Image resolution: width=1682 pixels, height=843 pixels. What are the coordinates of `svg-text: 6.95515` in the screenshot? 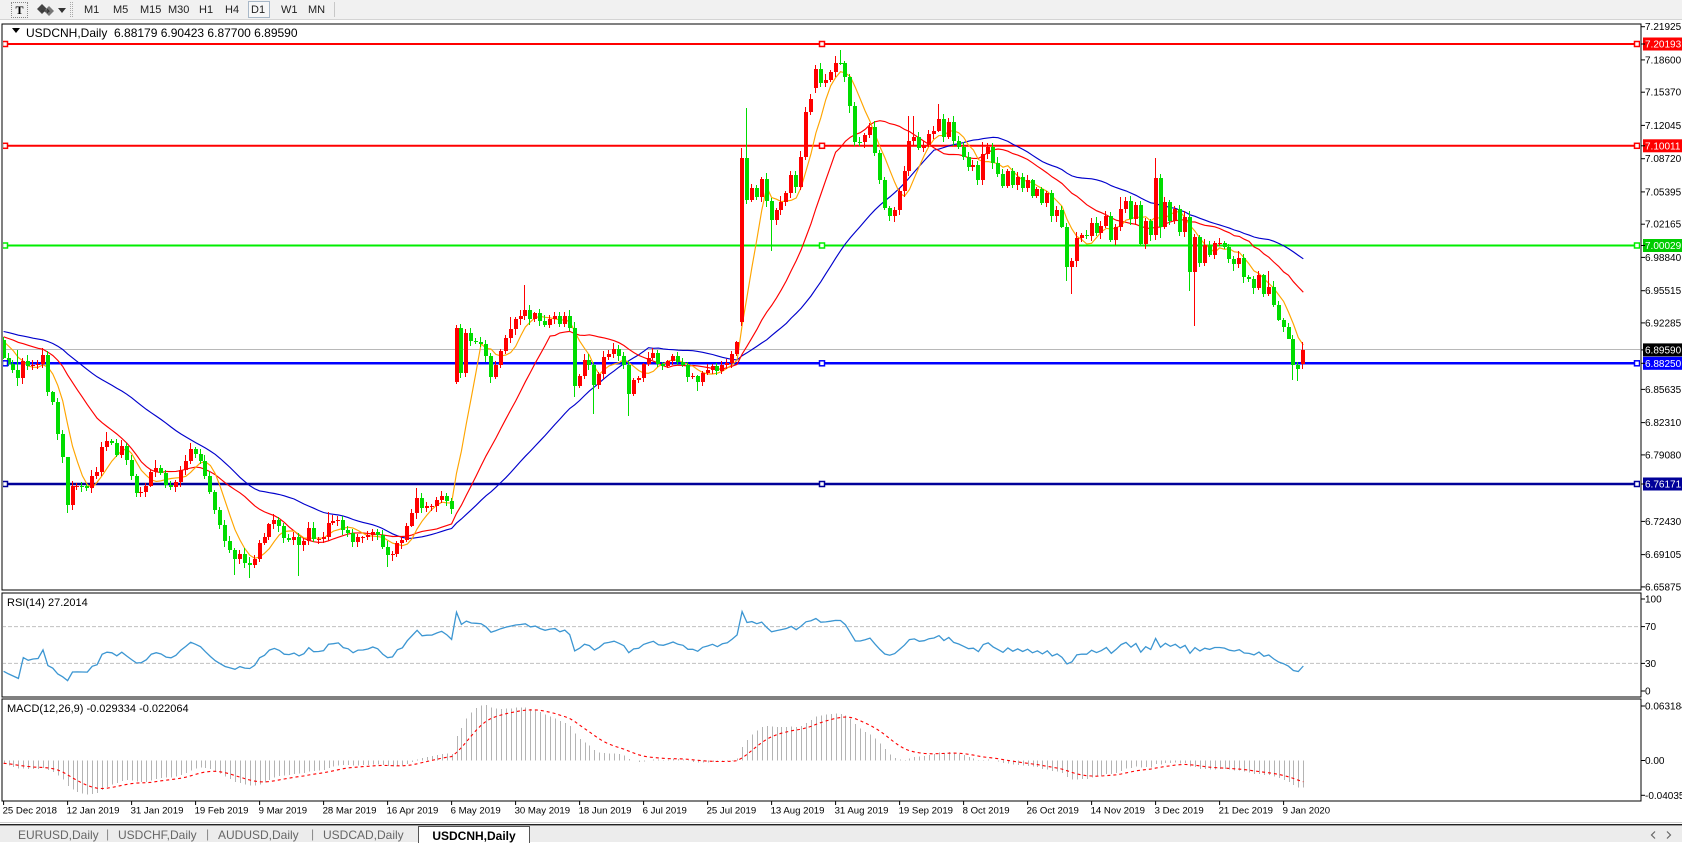 It's located at (1663, 291).